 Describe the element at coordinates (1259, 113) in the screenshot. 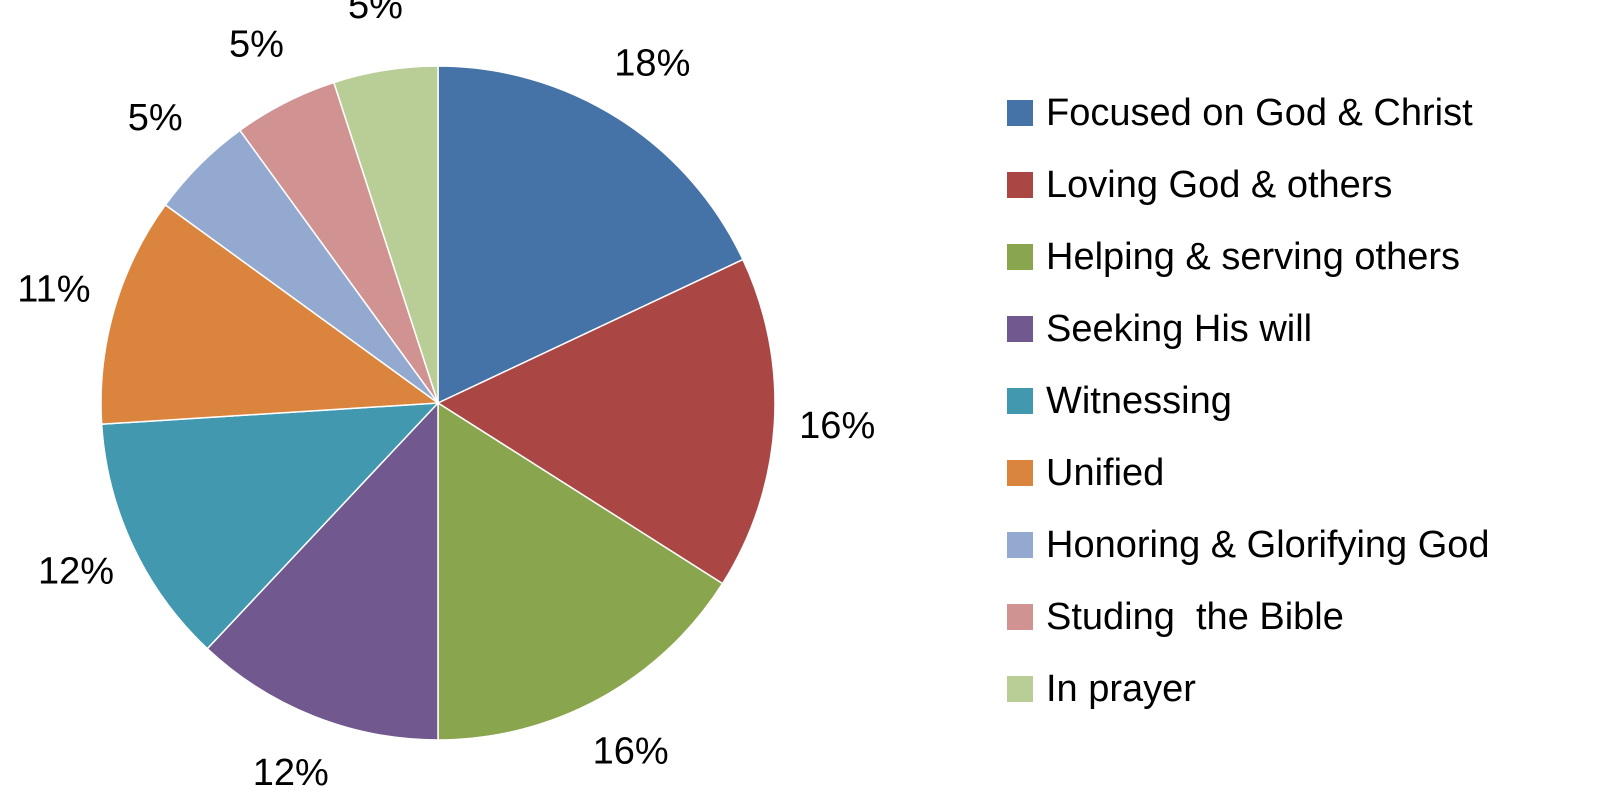

I see `legend-label: Focused on God & Christ` at that location.